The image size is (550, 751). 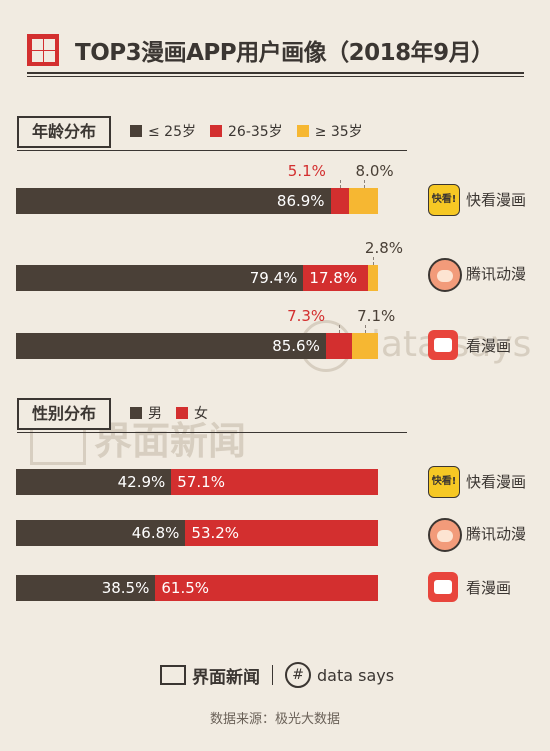 I want to click on bar-segment: 85.6%, so click(x=171, y=346).